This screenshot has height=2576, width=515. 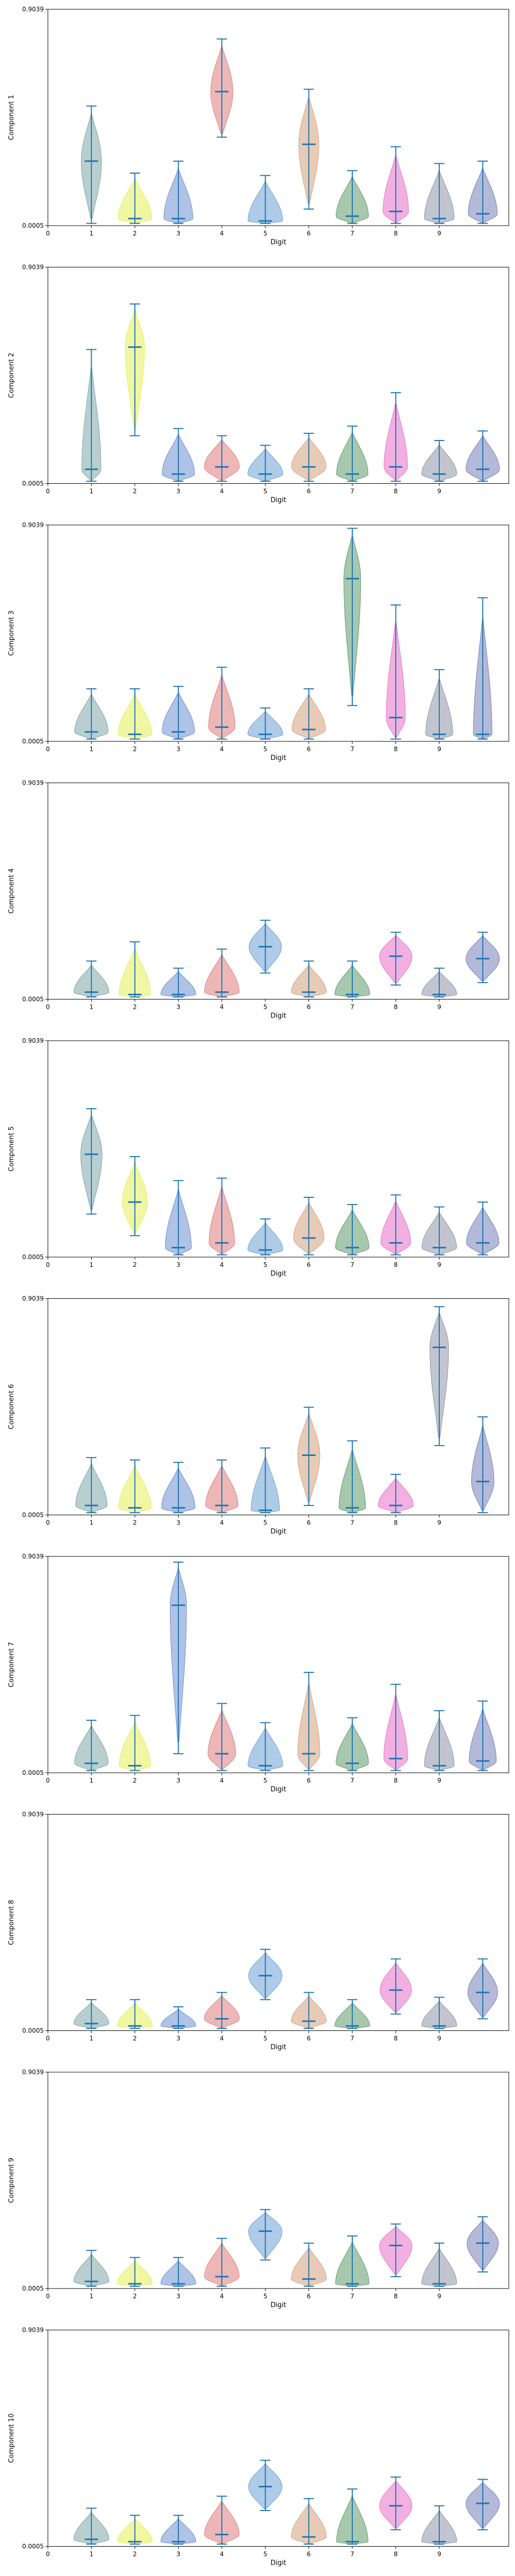 I want to click on y-axis-label: Component 4, so click(x=11, y=891).